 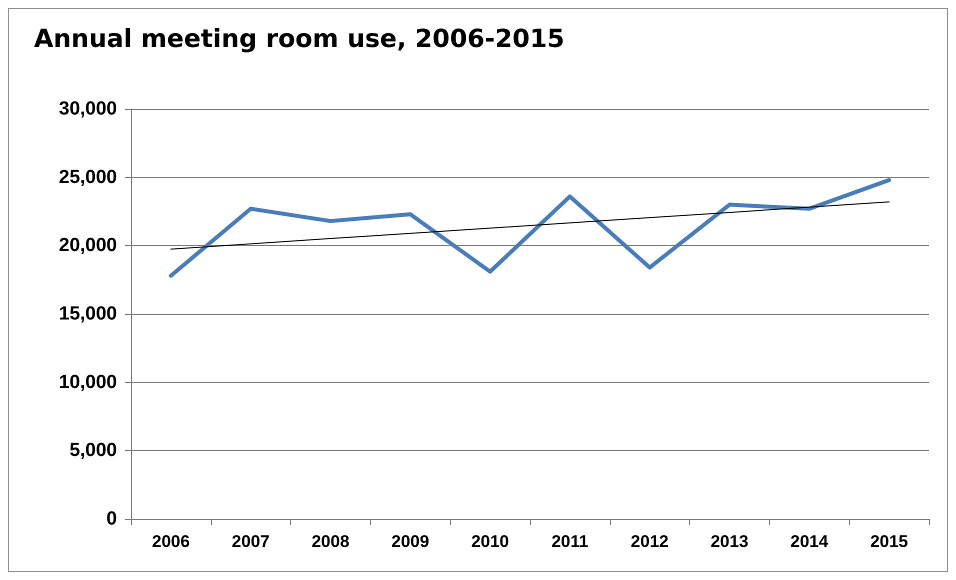 What do you see at coordinates (729, 541) in the screenshot?
I see `x-tick-label: 2013` at bounding box center [729, 541].